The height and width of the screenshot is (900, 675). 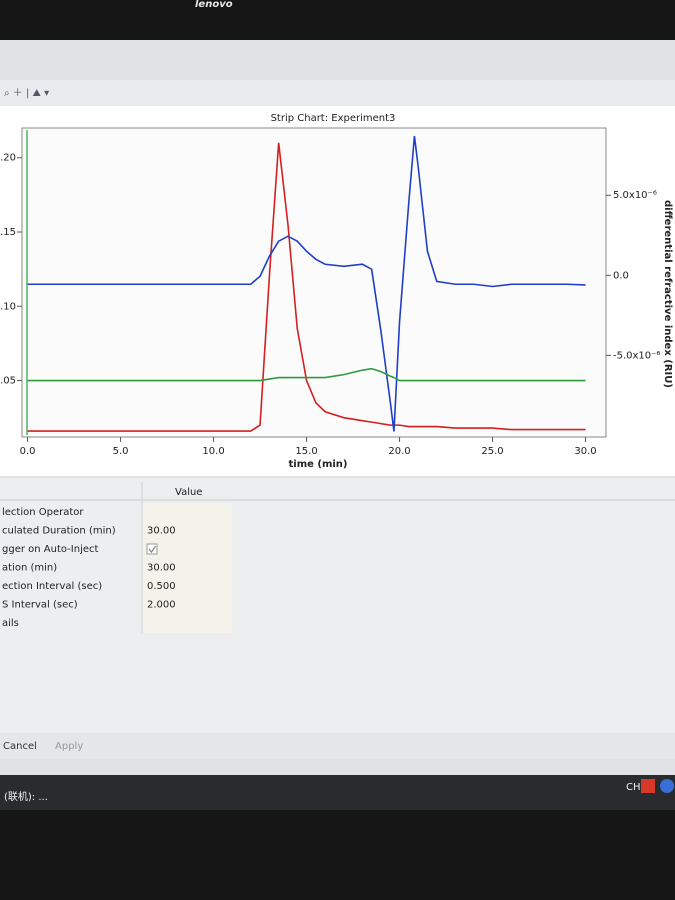 What do you see at coordinates (306, 451) in the screenshot?
I see `x-tick-label: 15.0` at bounding box center [306, 451].